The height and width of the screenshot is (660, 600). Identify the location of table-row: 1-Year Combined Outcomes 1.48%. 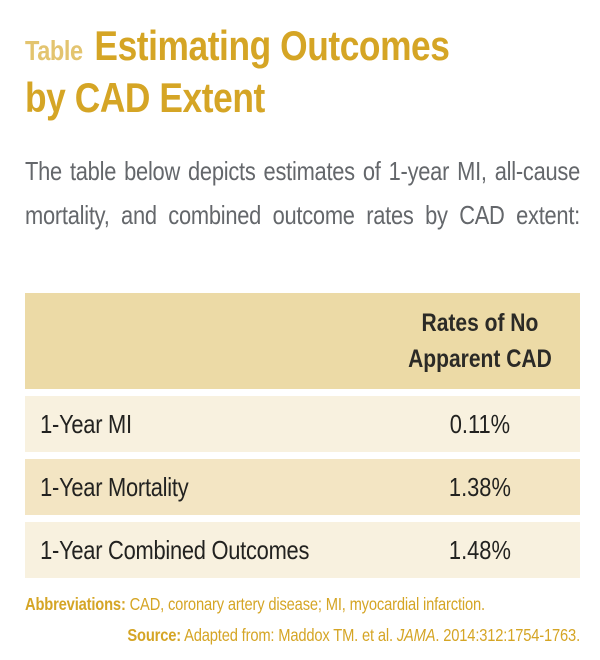
(302, 550).